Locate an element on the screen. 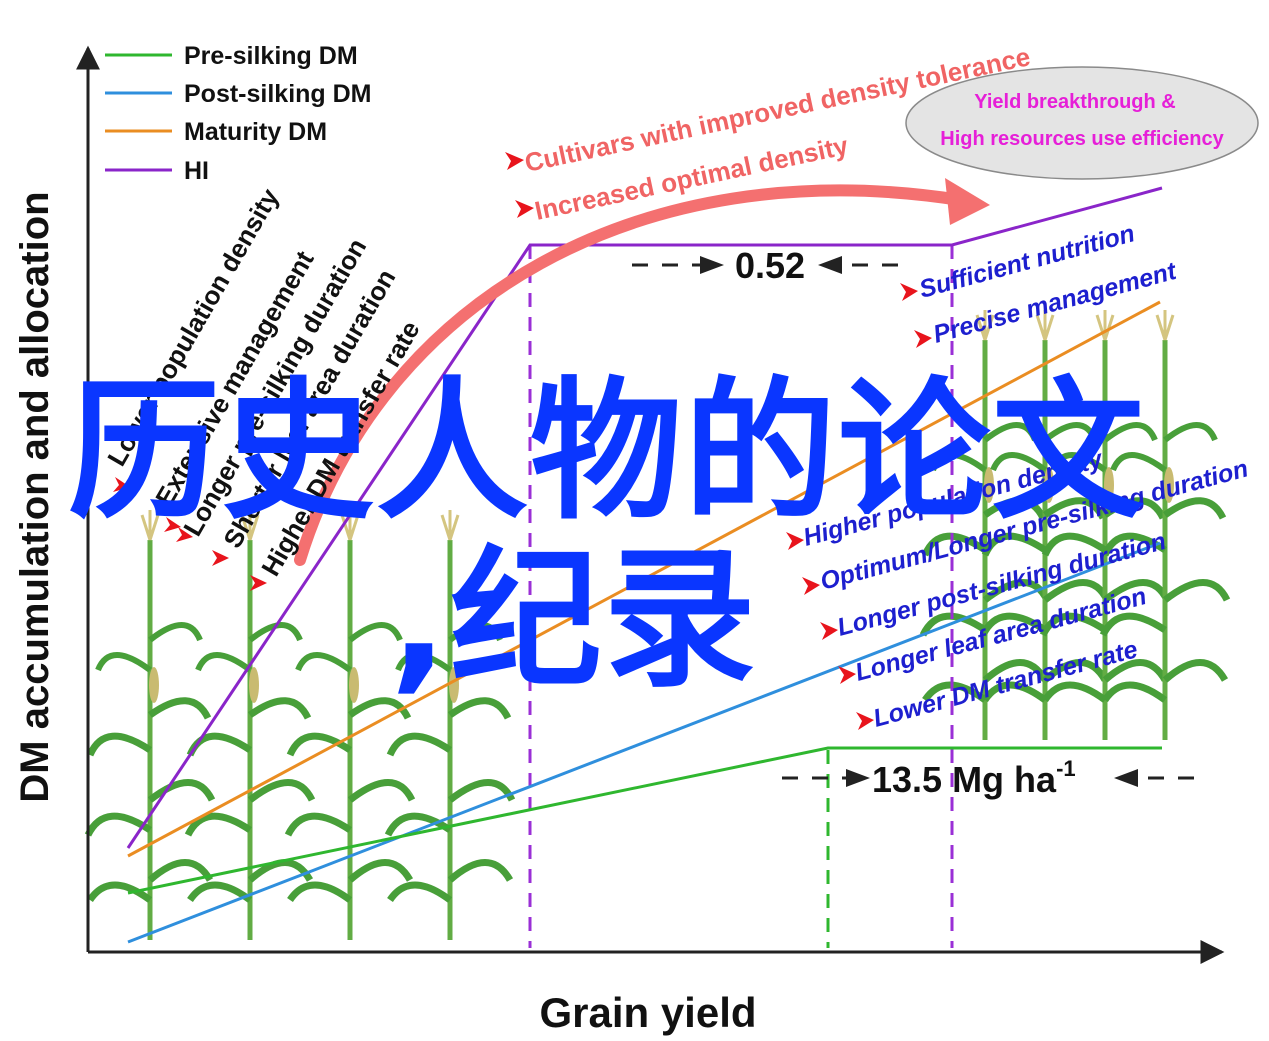 The width and height of the screenshot is (1269, 1041). ellipse-line-1: Yield breakthrough & is located at coordinates (1075, 102).